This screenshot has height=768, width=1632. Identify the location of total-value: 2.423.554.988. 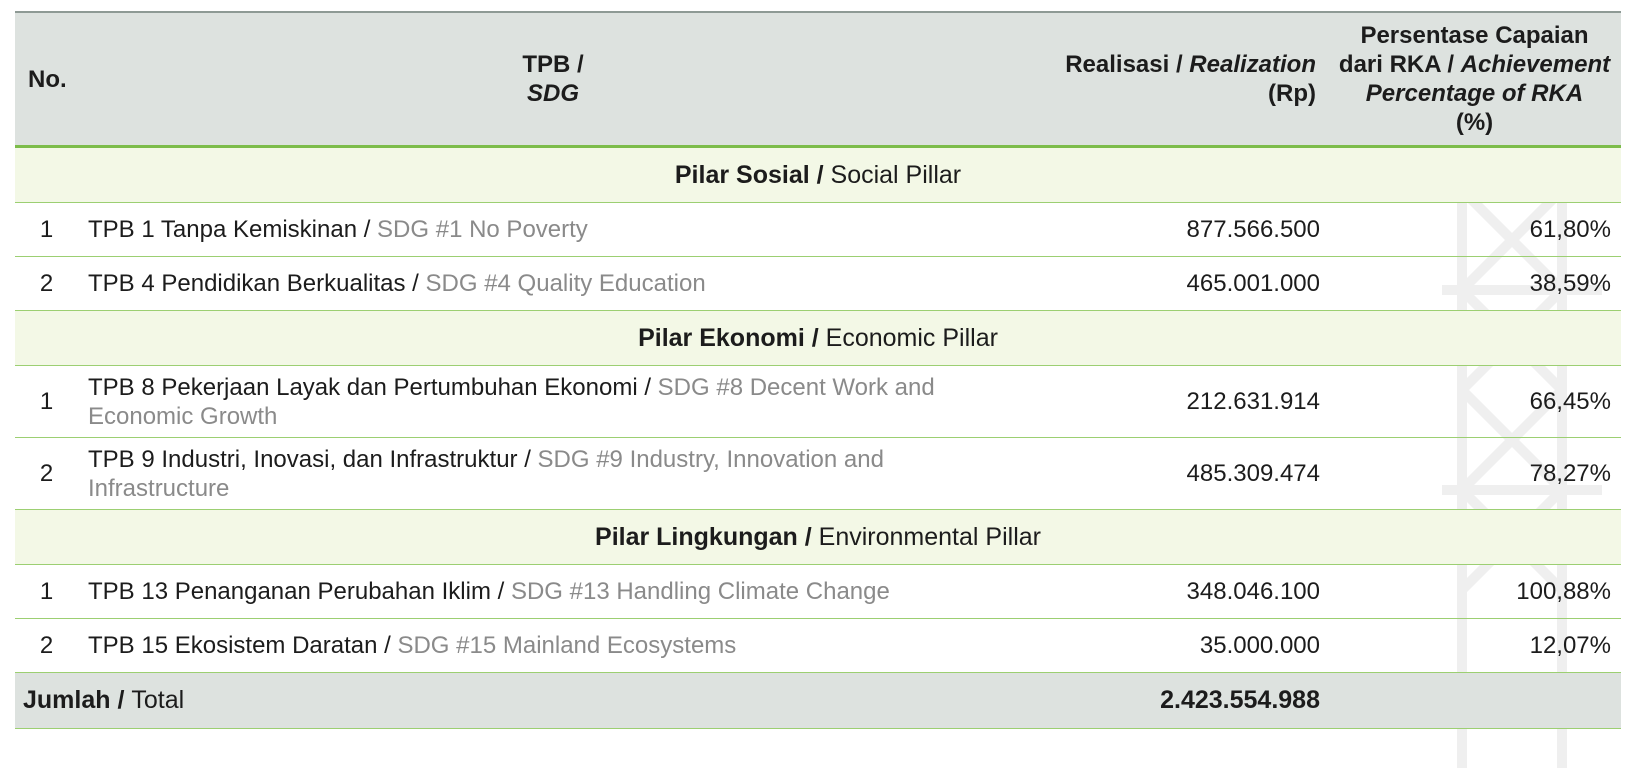
(1178, 700).